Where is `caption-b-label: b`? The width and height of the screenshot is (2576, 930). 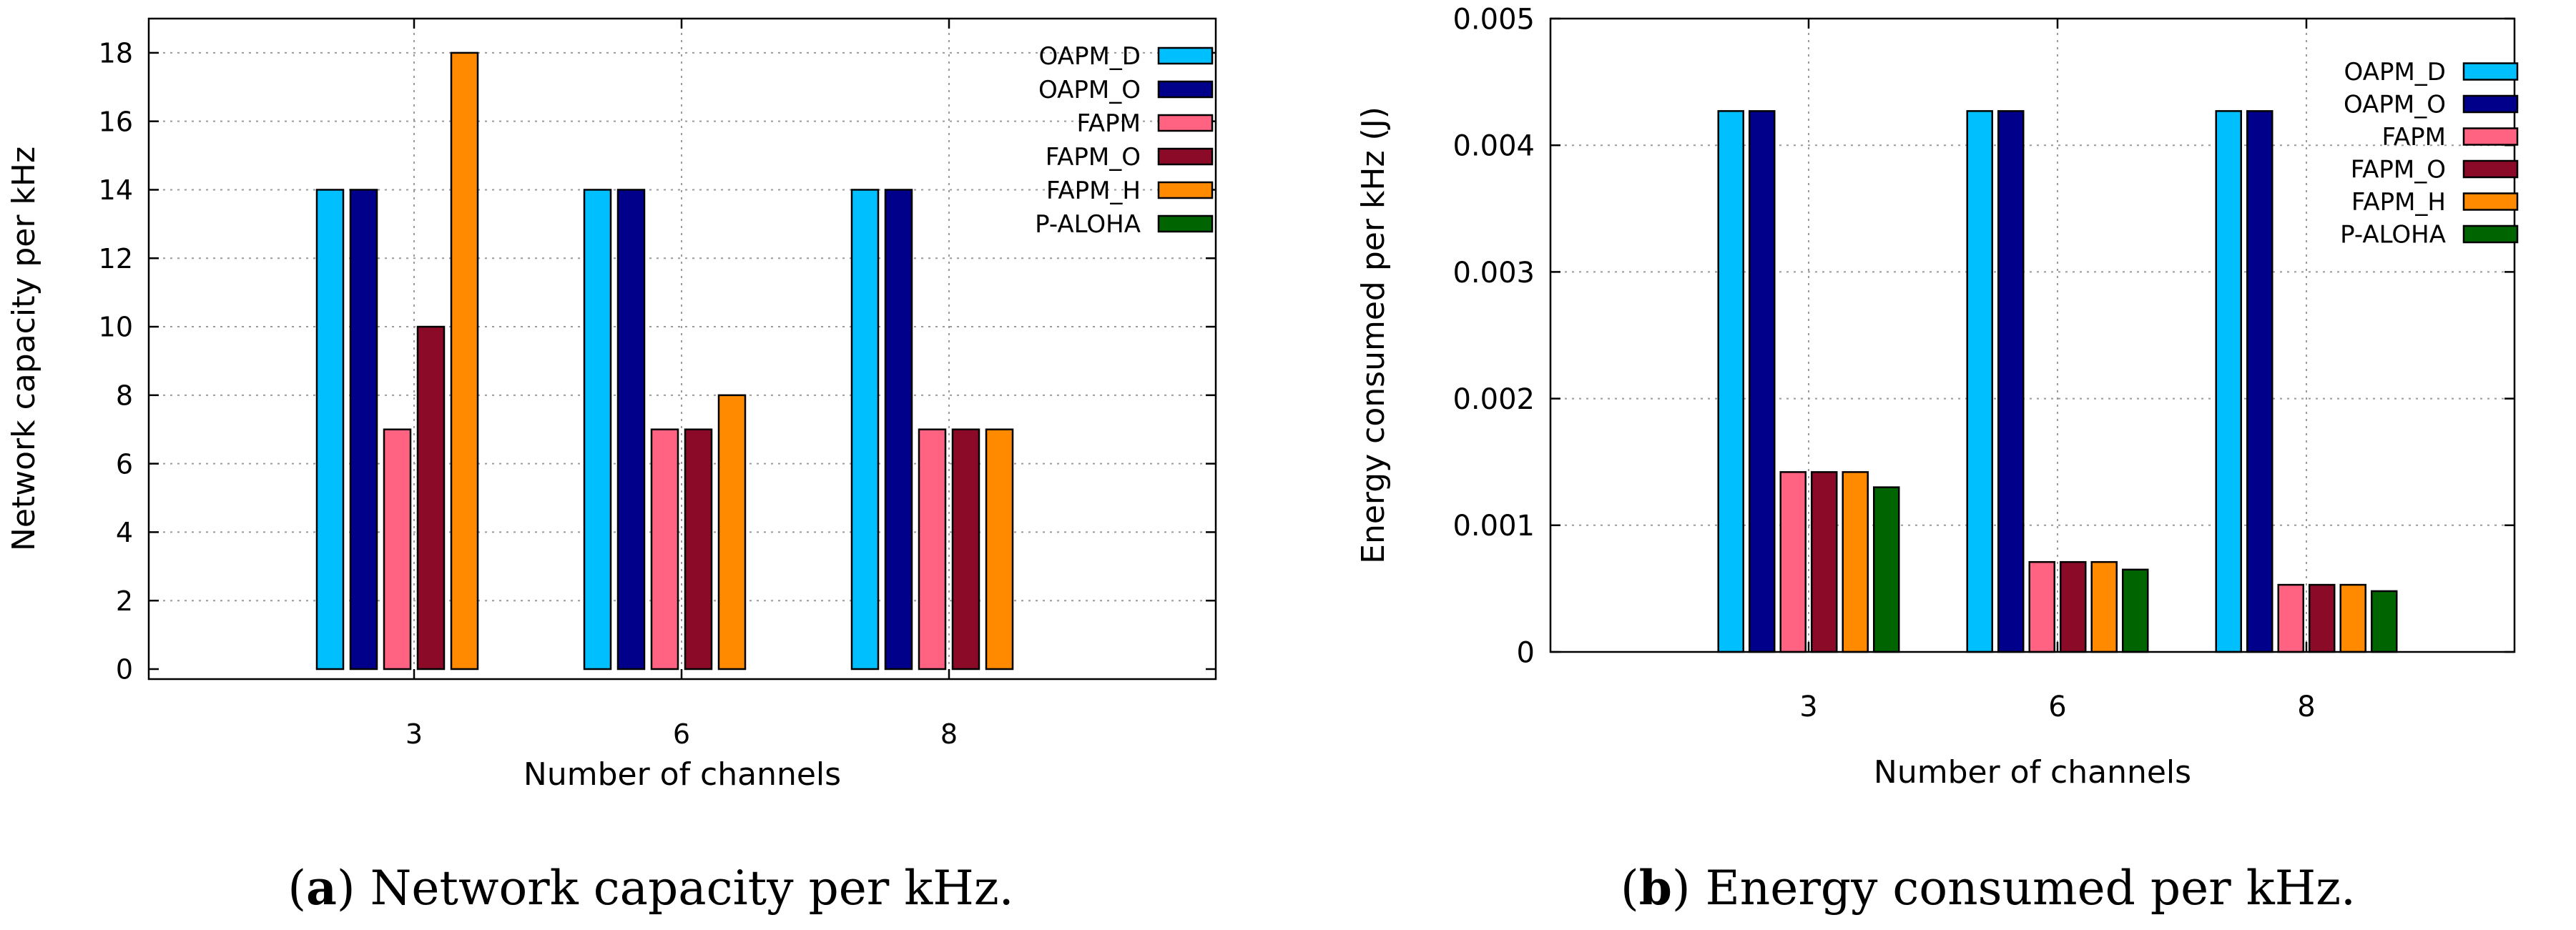 caption-b-label: b is located at coordinates (1656, 888).